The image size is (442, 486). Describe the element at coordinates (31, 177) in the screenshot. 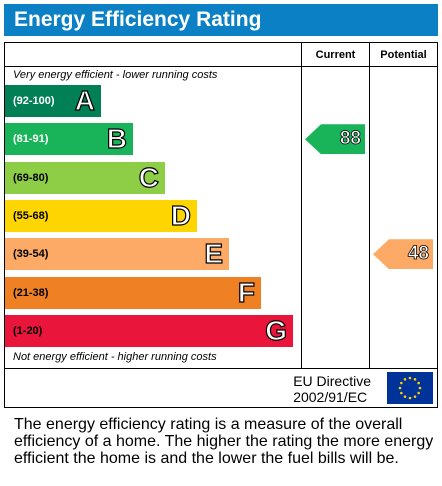

I see `band-range: (69-80)` at that location.